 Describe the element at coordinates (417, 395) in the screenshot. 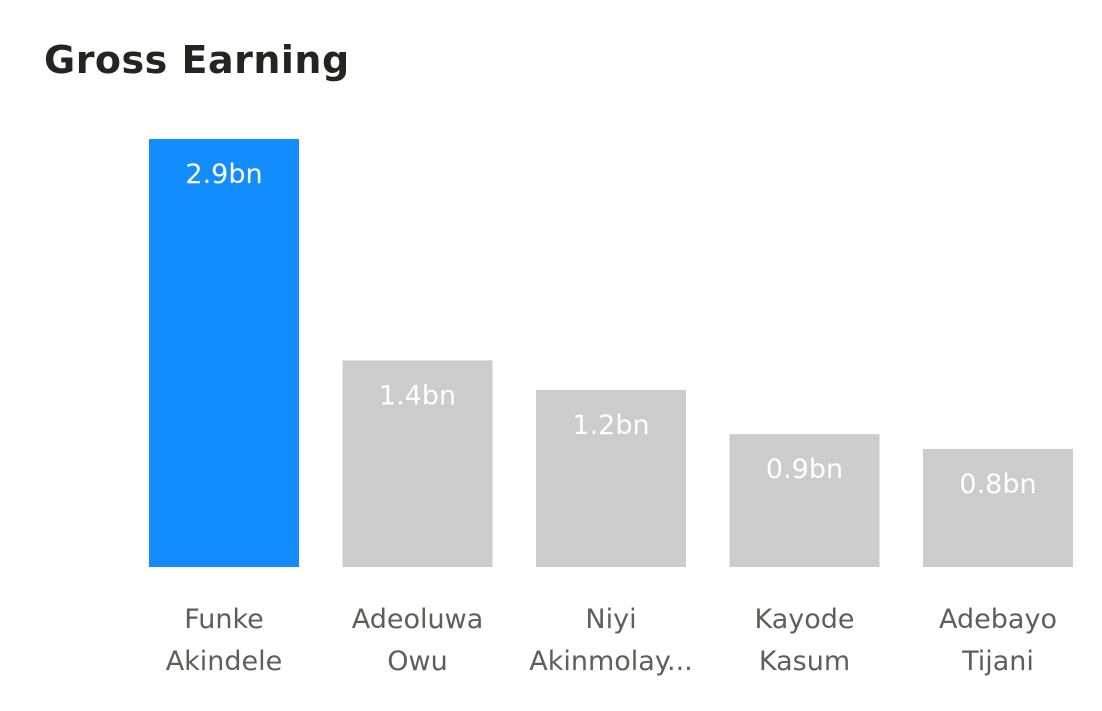

I see `data-label: 1.4bn` at that location.